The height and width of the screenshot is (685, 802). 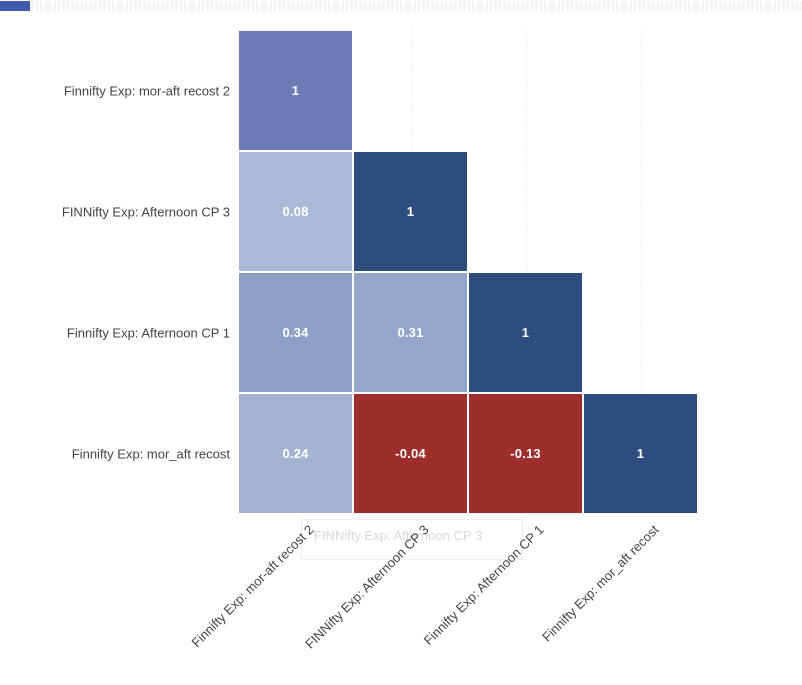 I want to click on heatmap-cell: 0.08, so click(x=295, y=211).